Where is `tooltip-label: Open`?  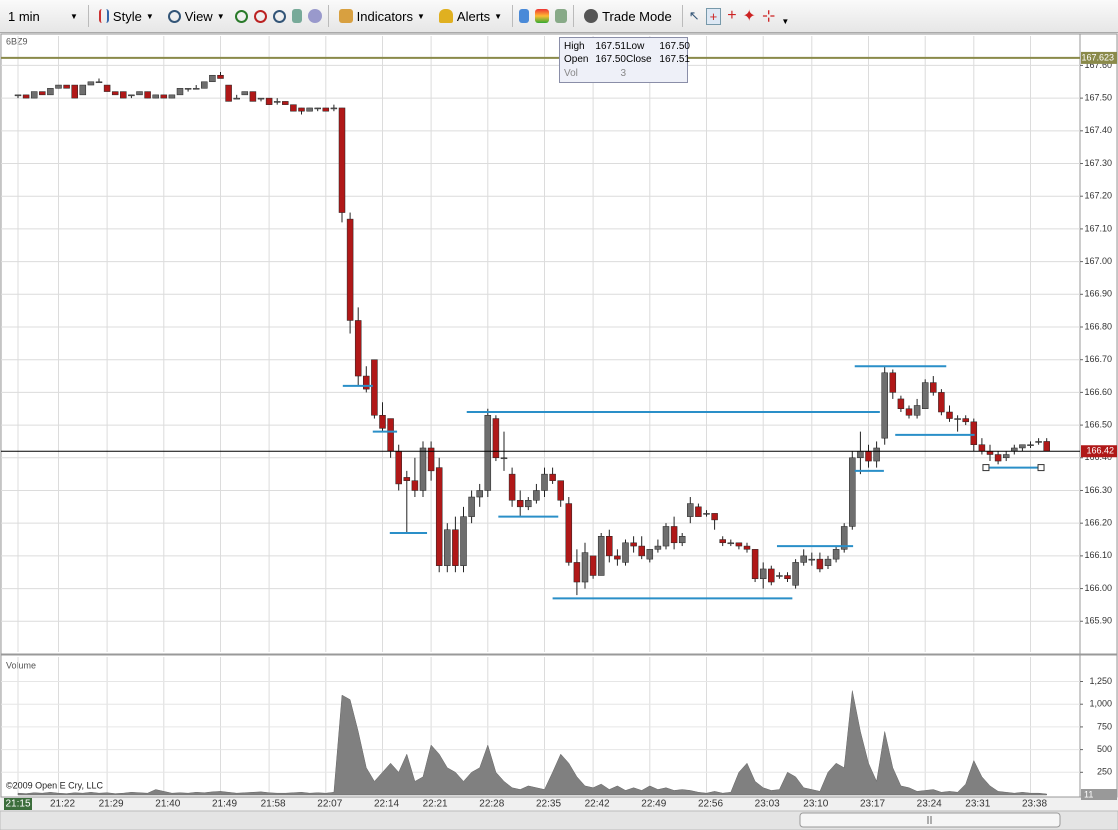
tooltip-label: Open is located at coordinates (576, 60).